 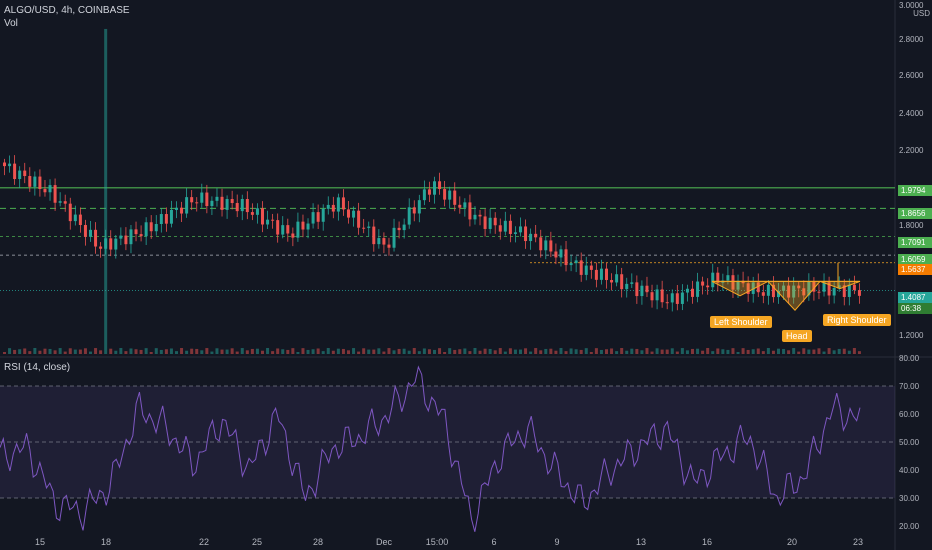 What do you see at coordinates (67, 10) in the screenshot?
I see `symbol-title: ALGO/USD, 4h, COINBASE` at bounding box center [67, 10].